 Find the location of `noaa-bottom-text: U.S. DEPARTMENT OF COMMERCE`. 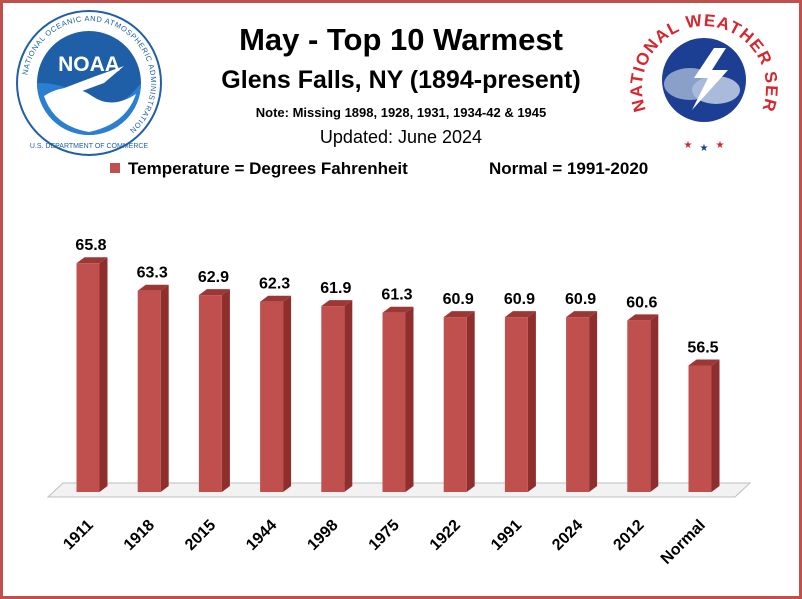

noaa-bottom-text: U.S. DEPARTMENT OF COMMERCE is located at coordinates (89, 146).